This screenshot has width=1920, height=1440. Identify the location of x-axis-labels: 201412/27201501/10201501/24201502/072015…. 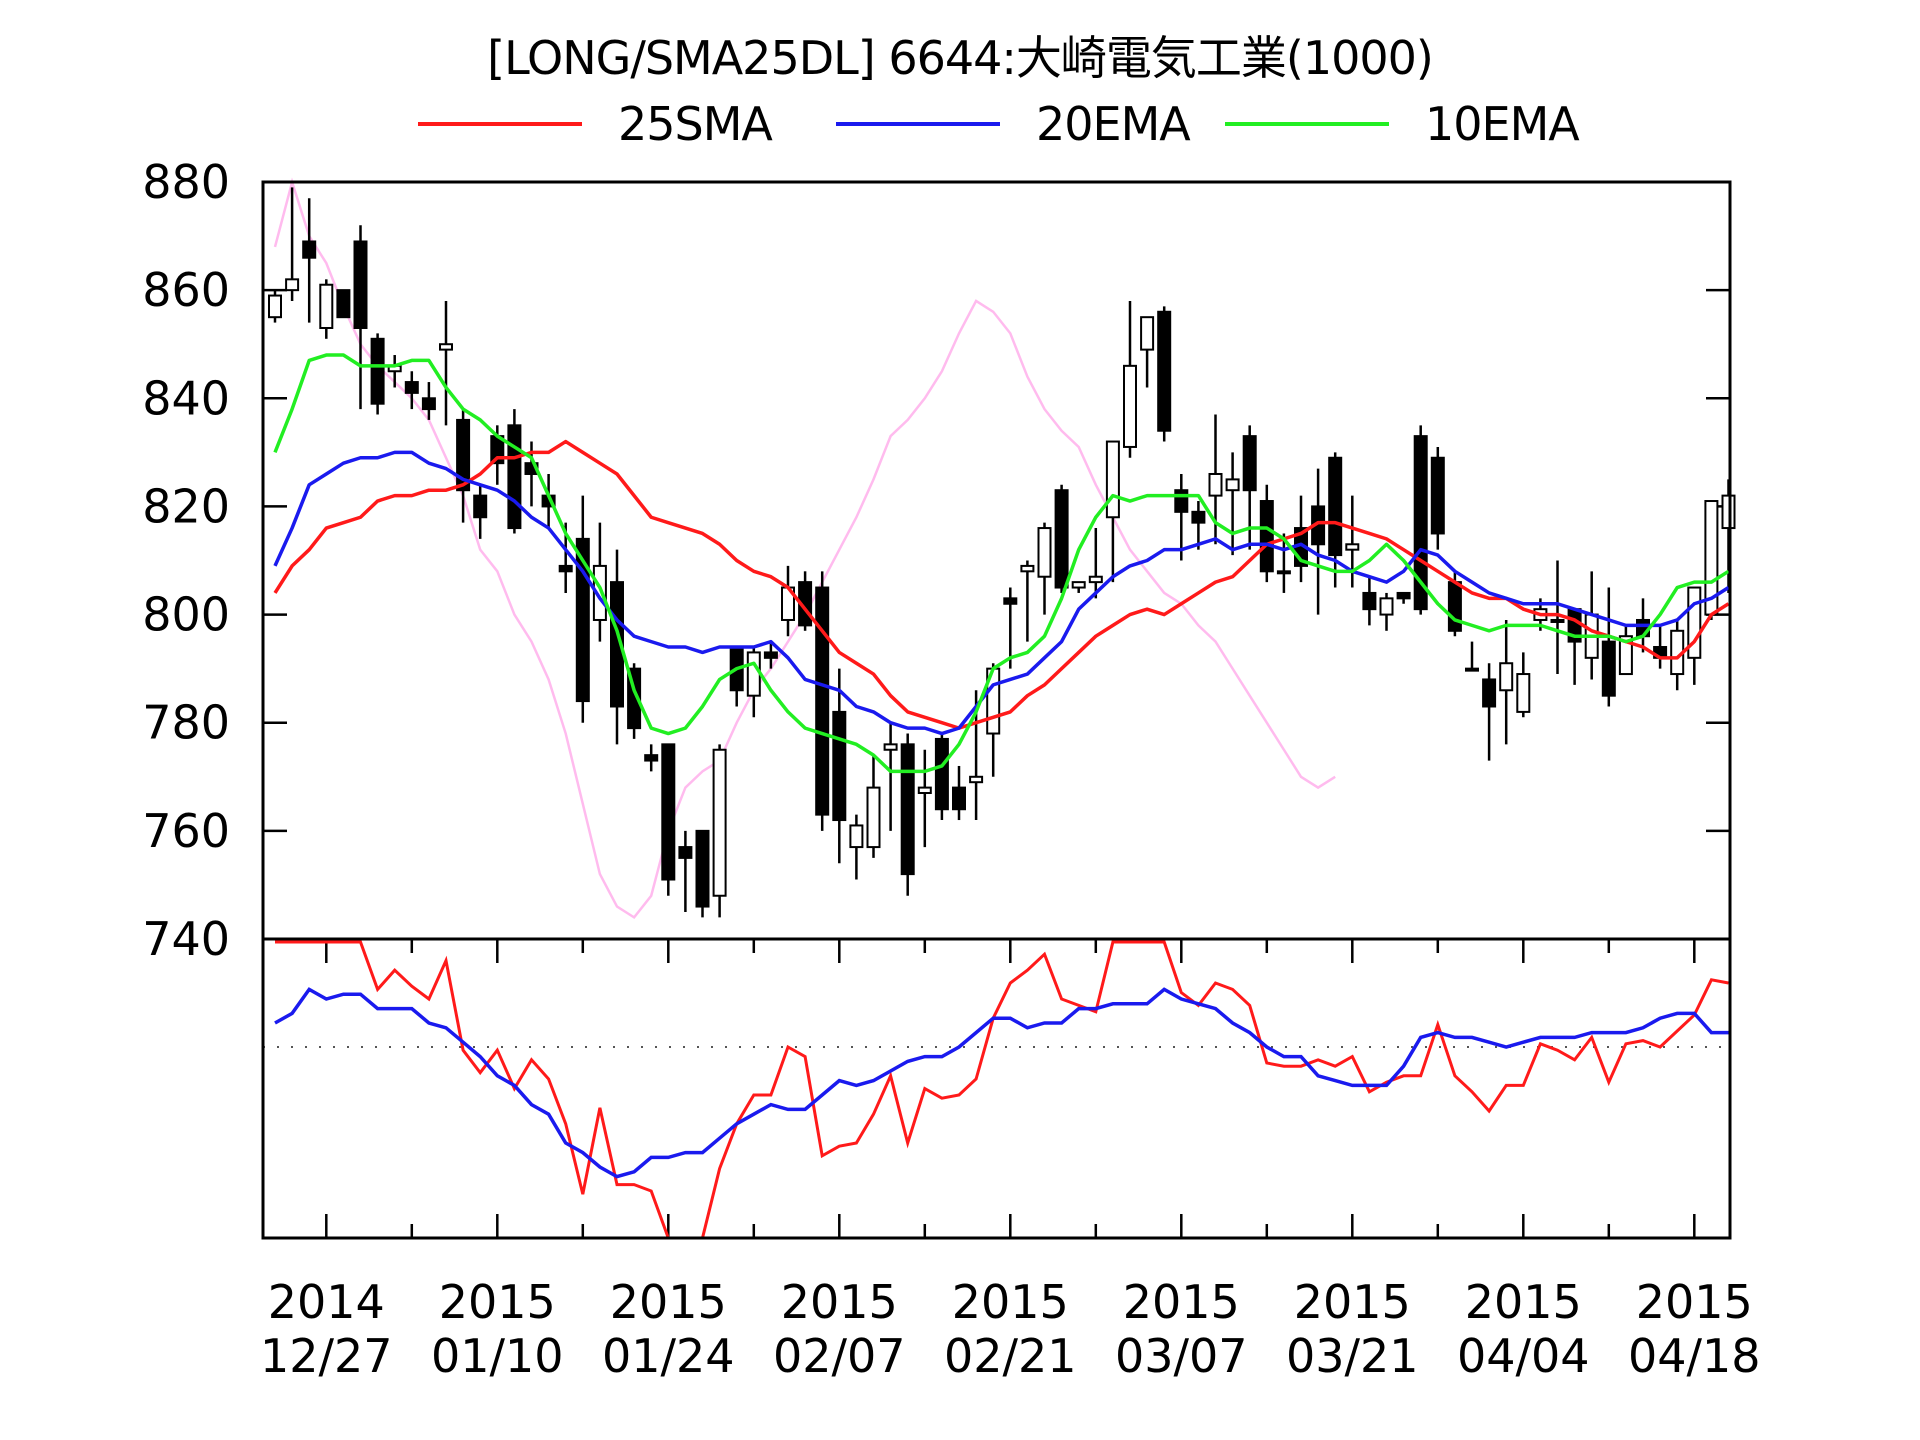
(1010, 1329).